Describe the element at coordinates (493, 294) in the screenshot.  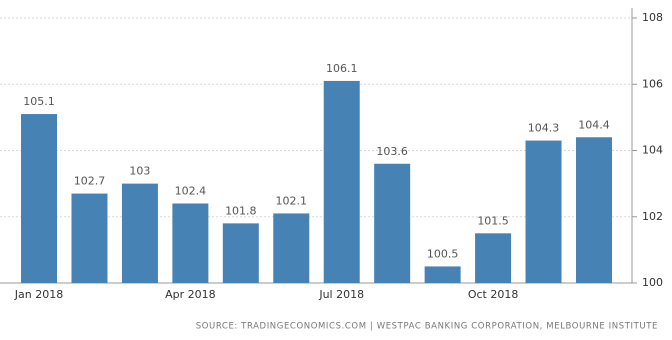
I see `x-tick-label: Oct 2018` at that location.